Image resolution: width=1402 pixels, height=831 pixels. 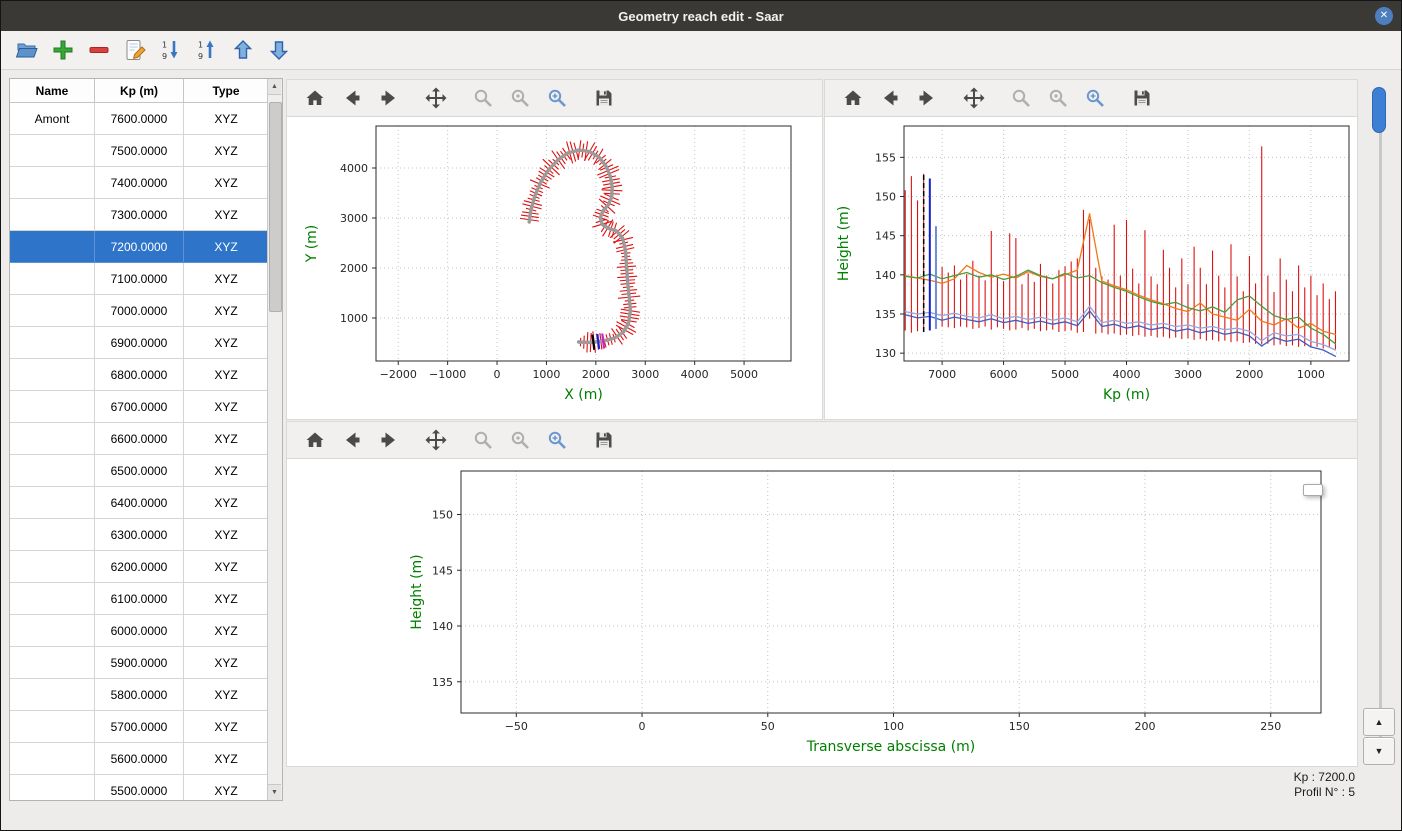 What do you see at coordinates (139, 150) in the screenshot?
I see `table-row: 7500.0000 XYZ` at bounding box center [139, 150].